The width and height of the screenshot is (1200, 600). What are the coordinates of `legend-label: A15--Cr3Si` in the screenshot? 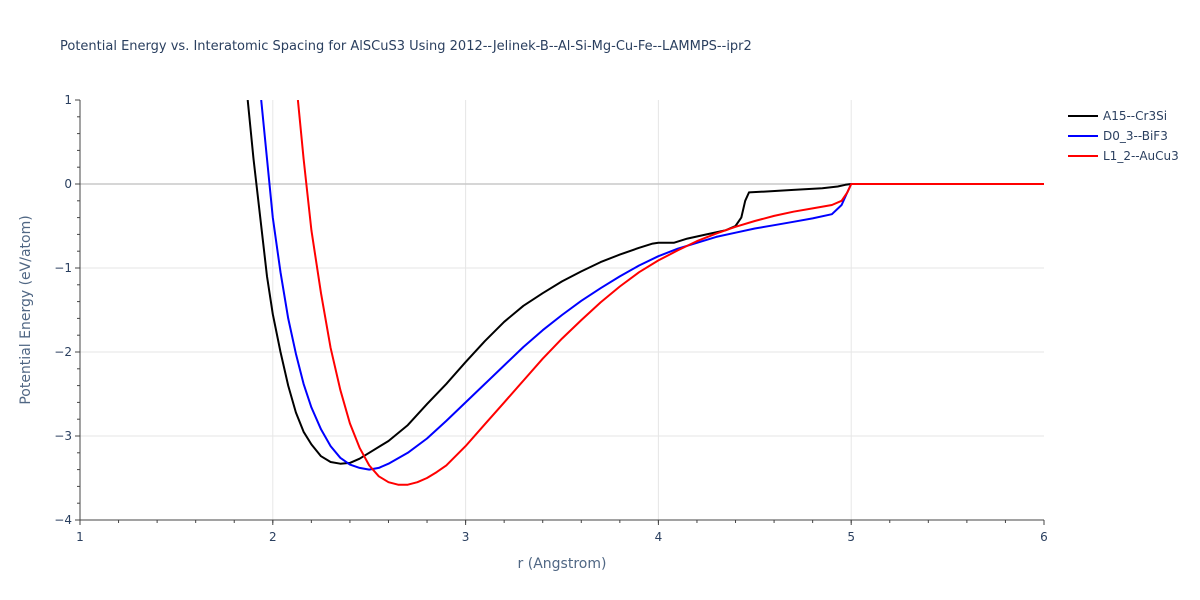 It's located at (1135, 116).